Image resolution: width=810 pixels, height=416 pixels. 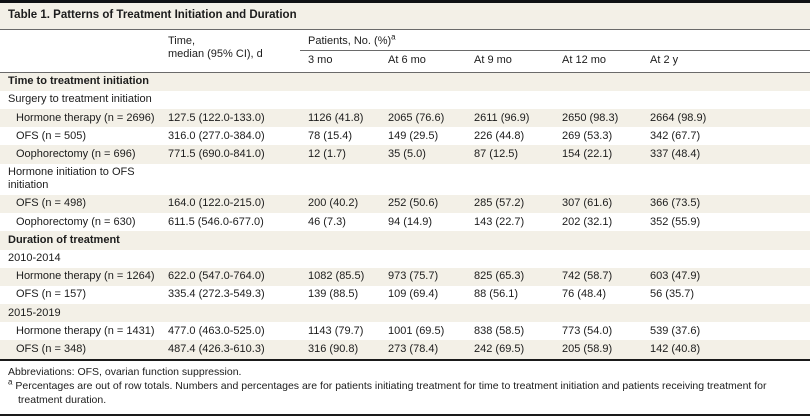 I want to click on value-cell: 742 (58.7), so click(x=587, y=276).